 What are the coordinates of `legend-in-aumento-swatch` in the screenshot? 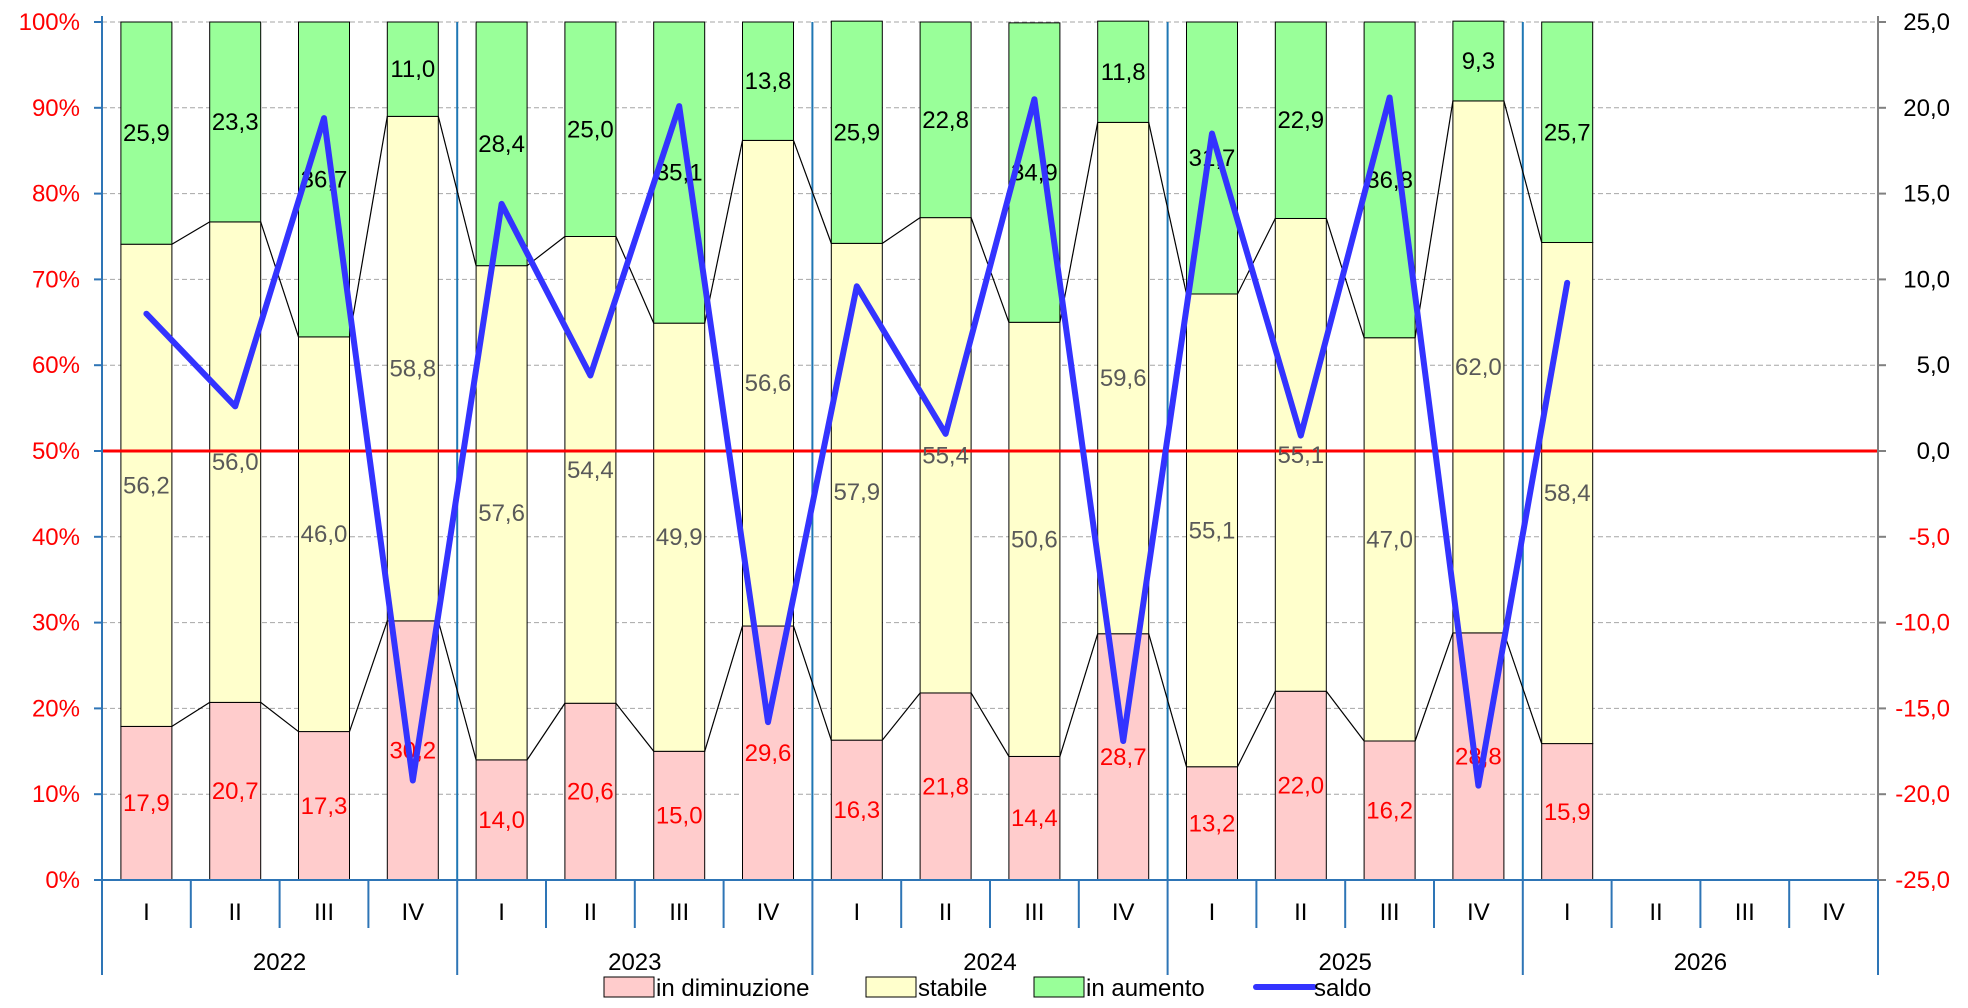 It's located at (1059, 987).